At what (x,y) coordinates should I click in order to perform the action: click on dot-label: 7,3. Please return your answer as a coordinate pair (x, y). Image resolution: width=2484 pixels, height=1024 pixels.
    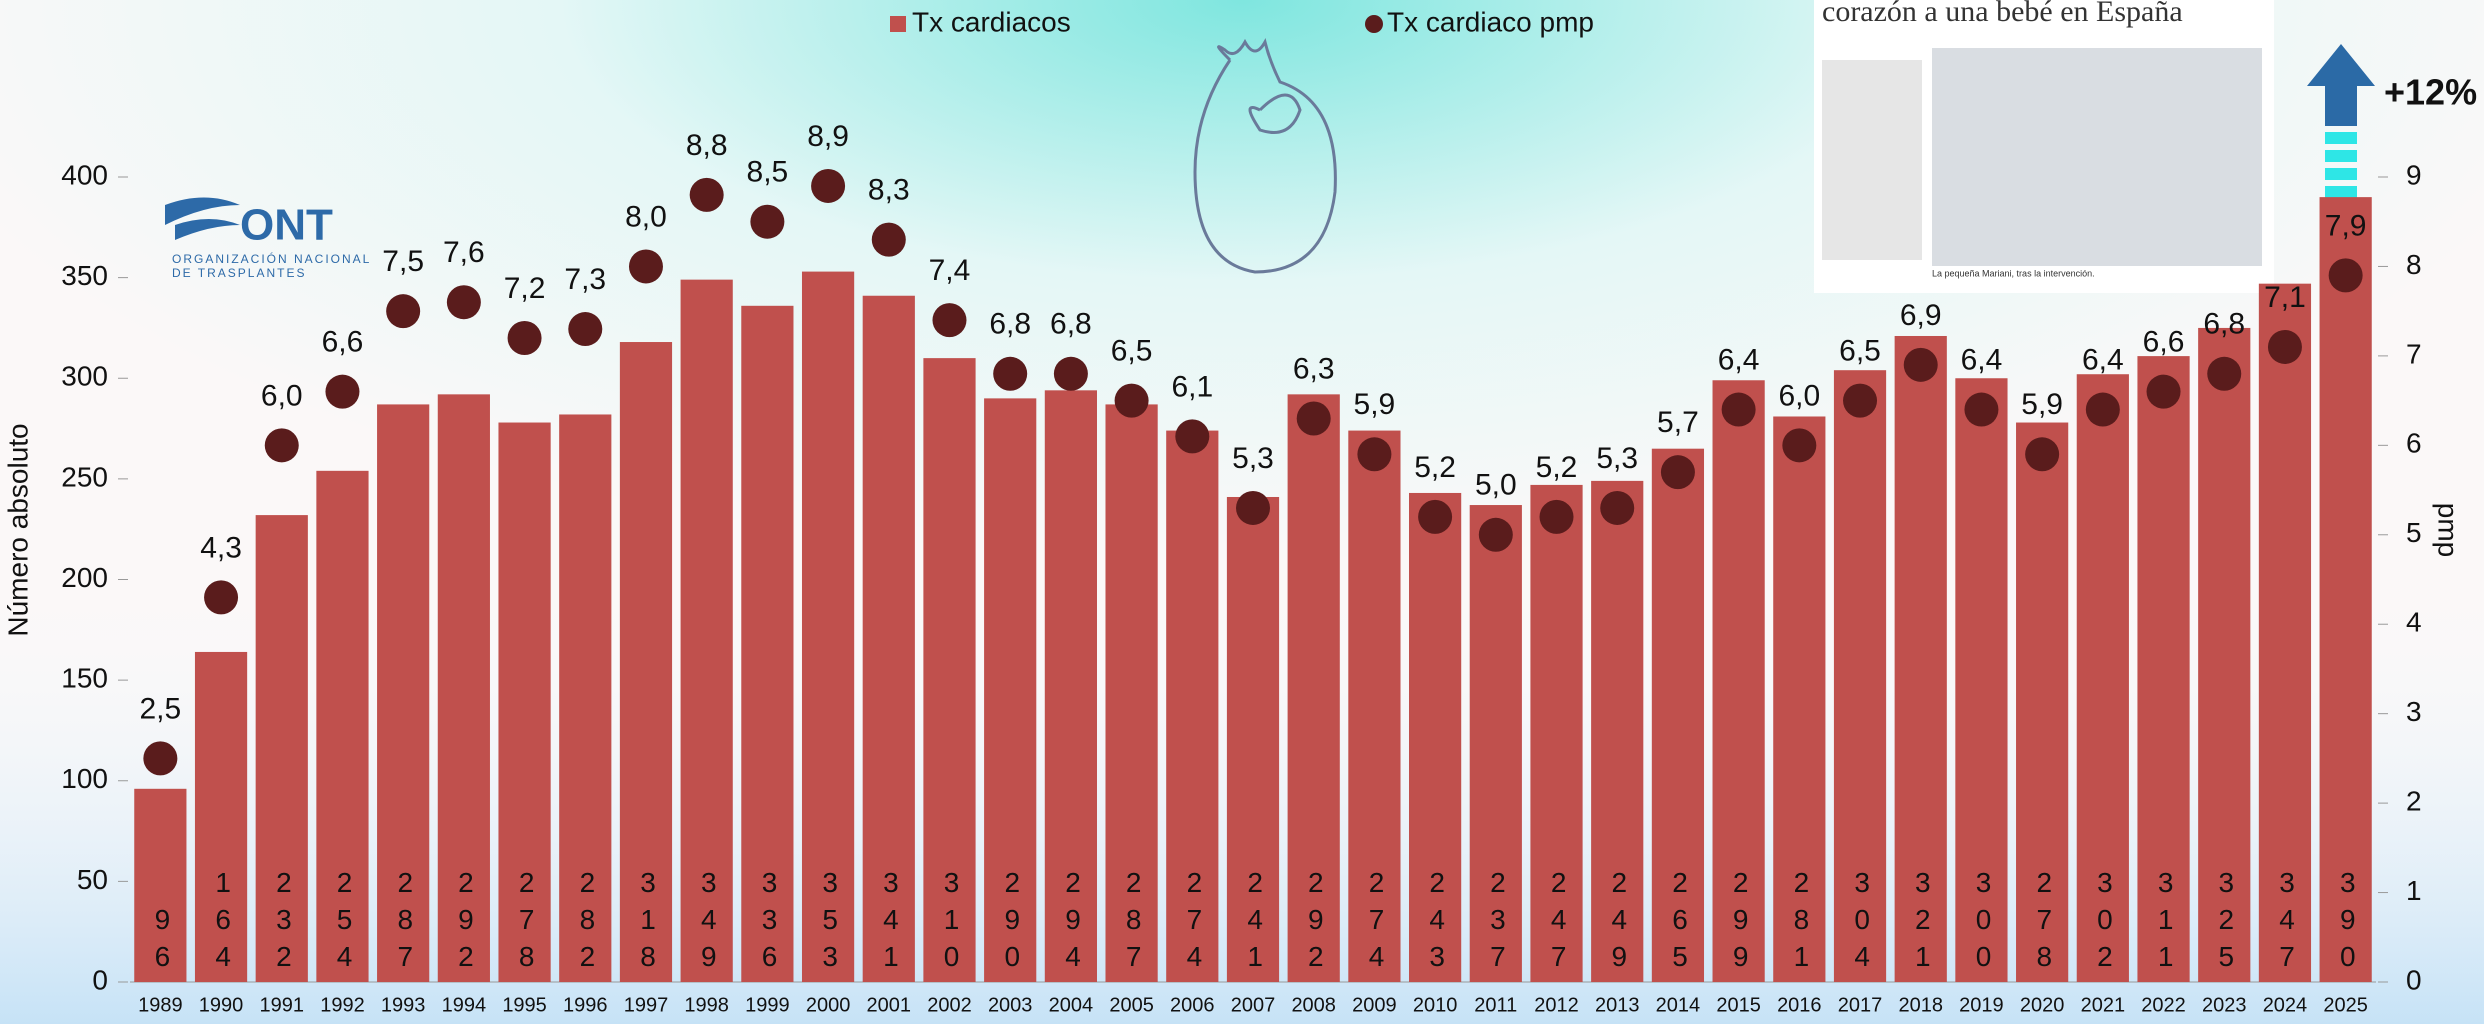
    Looking at the image, I should click on (585, 279).